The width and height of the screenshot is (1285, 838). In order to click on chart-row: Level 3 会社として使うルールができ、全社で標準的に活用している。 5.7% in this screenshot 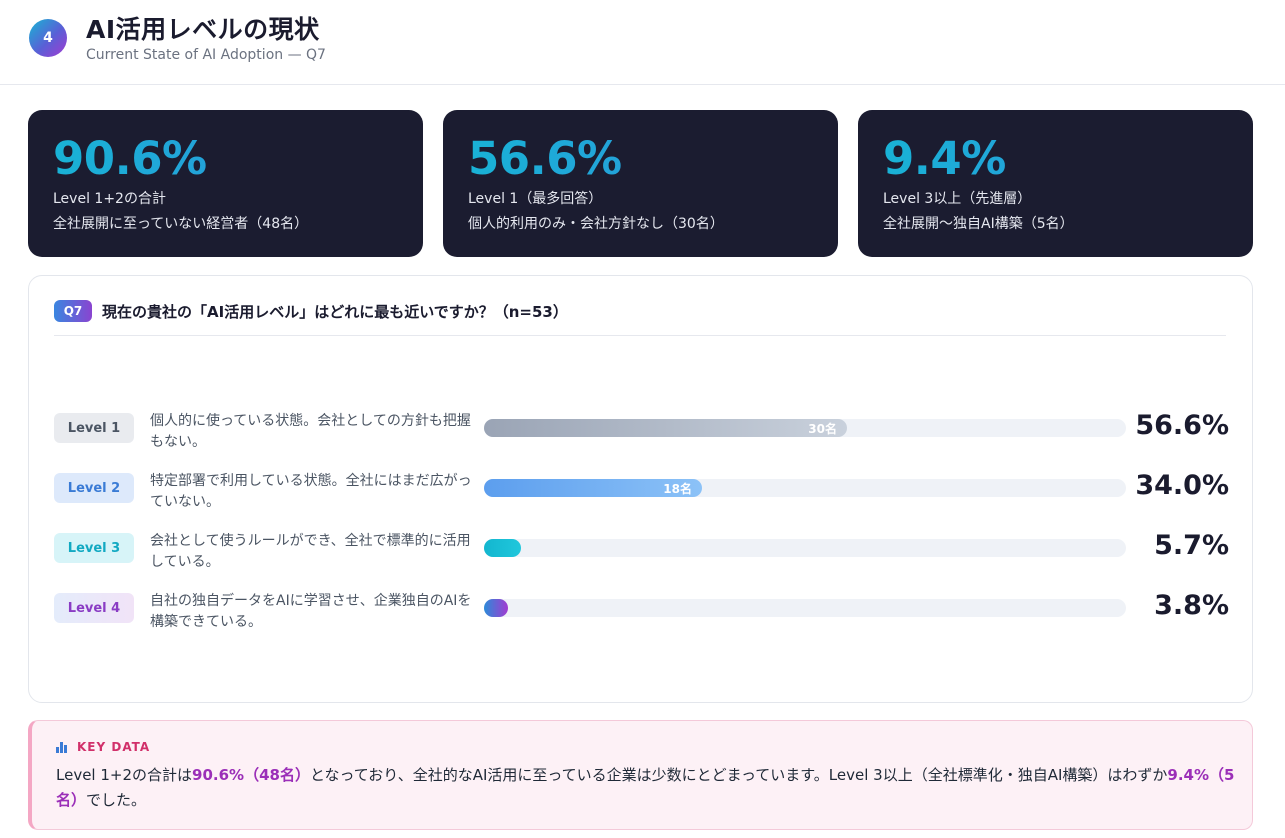, I will do `click(641, 555)`.